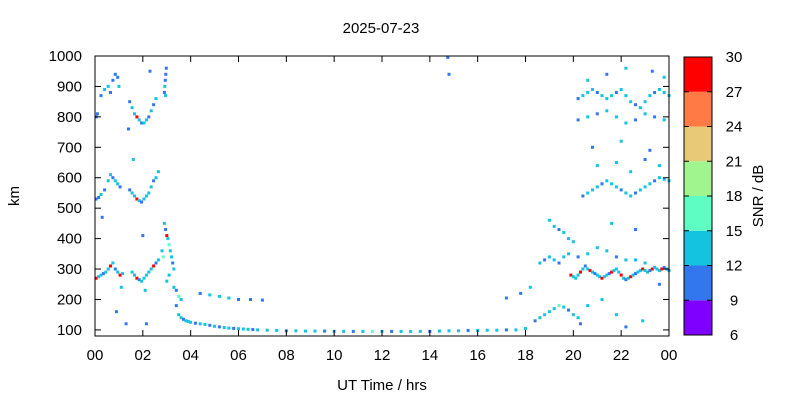  Describe the element at coordinates (65, 56) in the screenshot. I see `y-tick-label: 1000` at that location.